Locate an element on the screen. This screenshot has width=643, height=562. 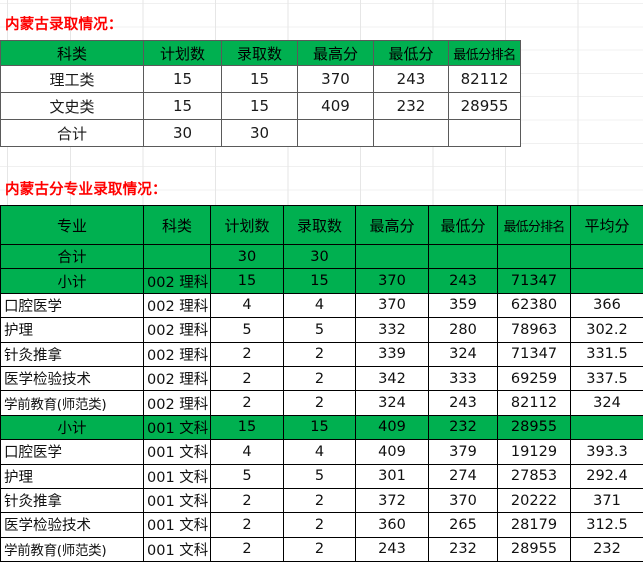
overview-cell-plan: 30 is located at coordinates (183, 133).